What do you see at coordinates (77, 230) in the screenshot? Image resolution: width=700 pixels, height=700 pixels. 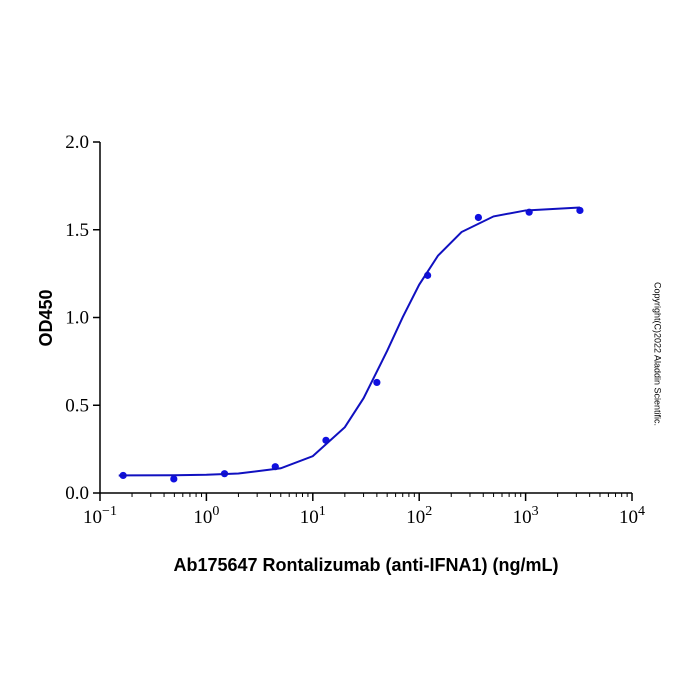 I see `y-tick-label: 1.5` at bounding box center [77, 230].